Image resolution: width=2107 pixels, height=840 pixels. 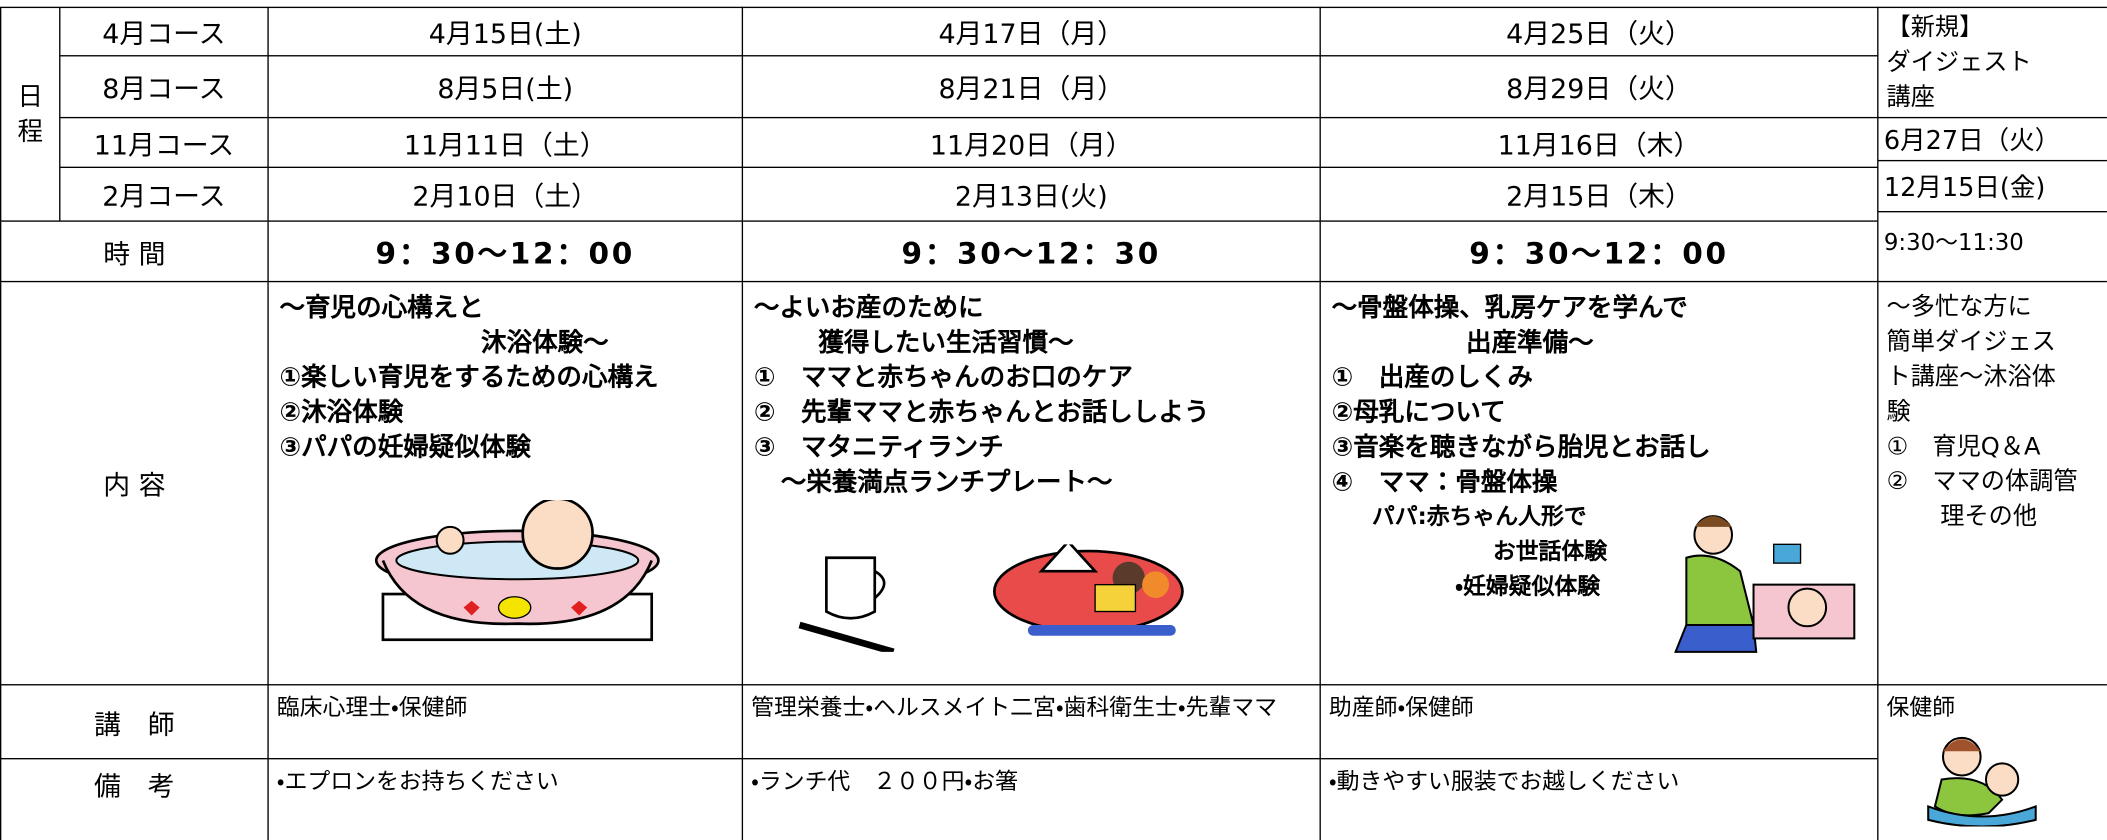 I want to click on course-name: 4月コース, so click(x=164, y=31).